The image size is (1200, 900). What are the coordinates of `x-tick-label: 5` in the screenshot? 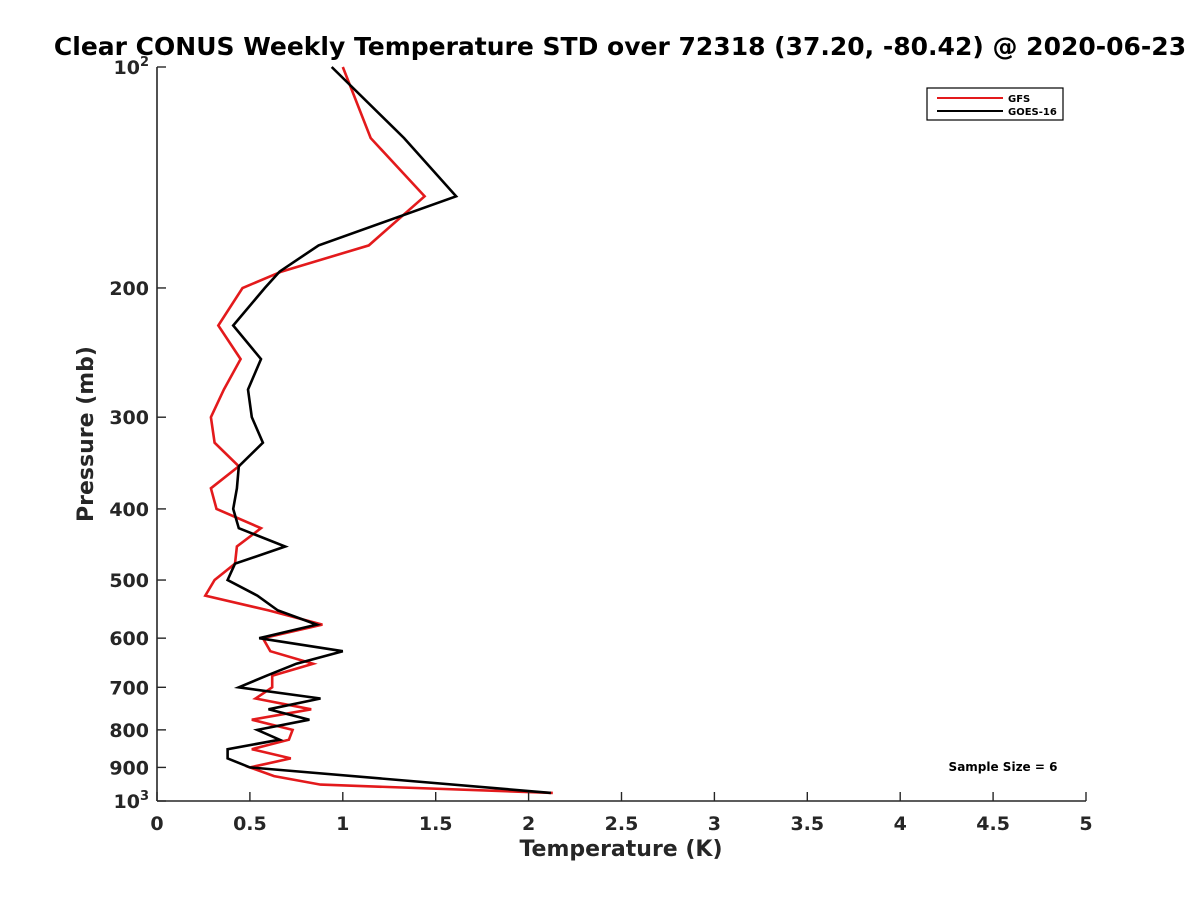 It's located at (1085, 824).